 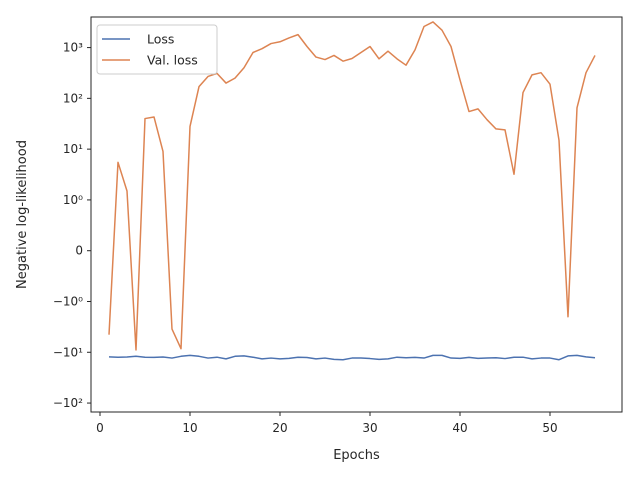 What do you see at coordinates (68, 301) in the screenshot?
I see `y-tick-label: −10⁰` at bounding box center [68, 301].